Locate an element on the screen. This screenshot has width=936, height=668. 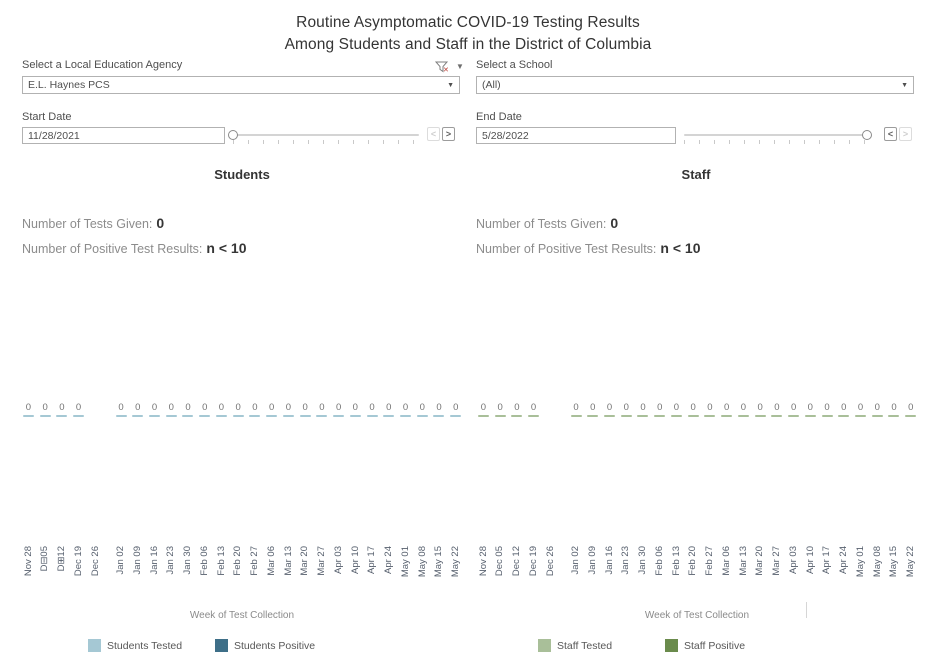
x-axis-label: Dec 26 is located at coordinates (95, 561).